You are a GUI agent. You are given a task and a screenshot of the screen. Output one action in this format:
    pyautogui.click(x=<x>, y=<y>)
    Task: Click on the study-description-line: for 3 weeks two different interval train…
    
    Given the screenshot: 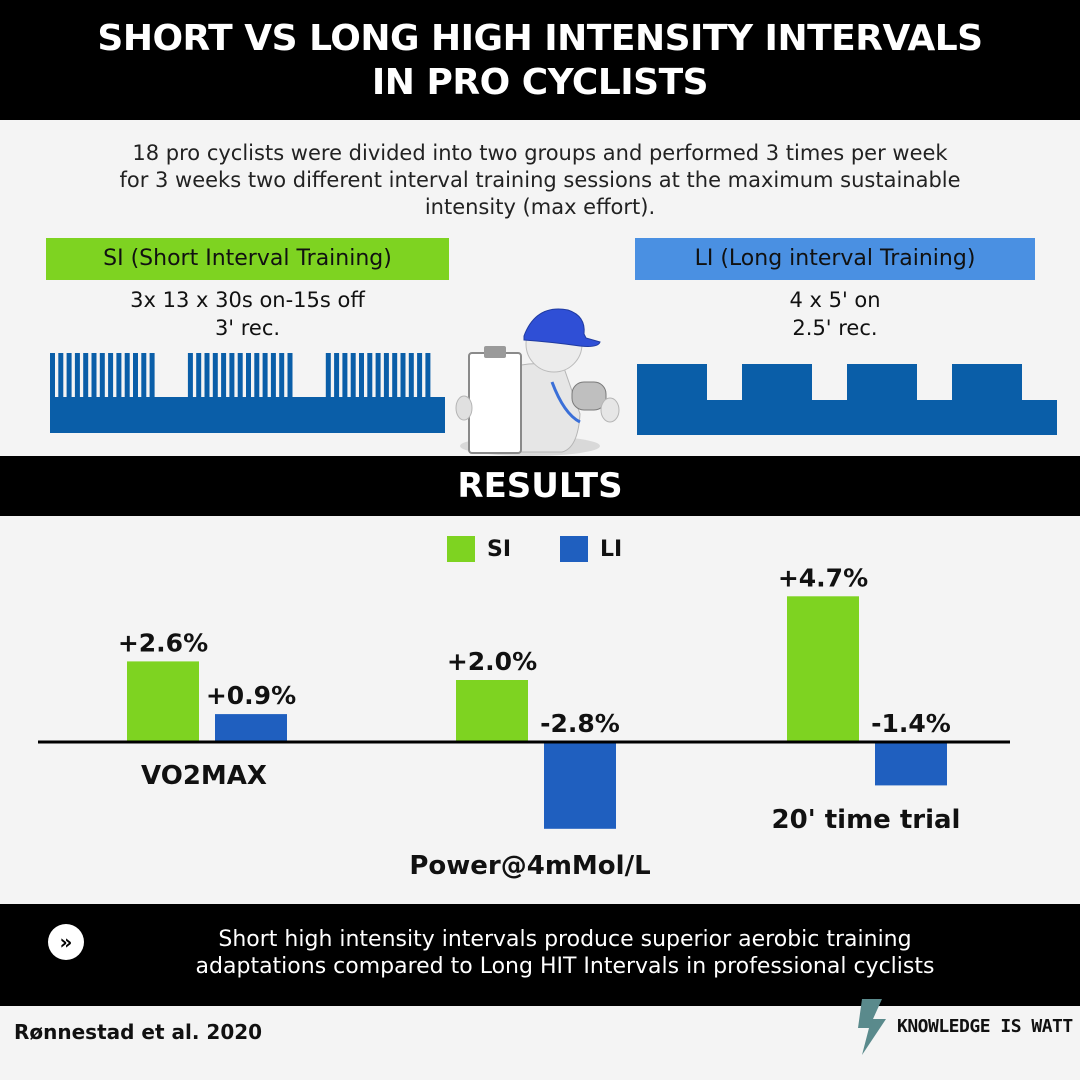 What is the action you would take?
    pyautogui.click(x=540, y=180)
    